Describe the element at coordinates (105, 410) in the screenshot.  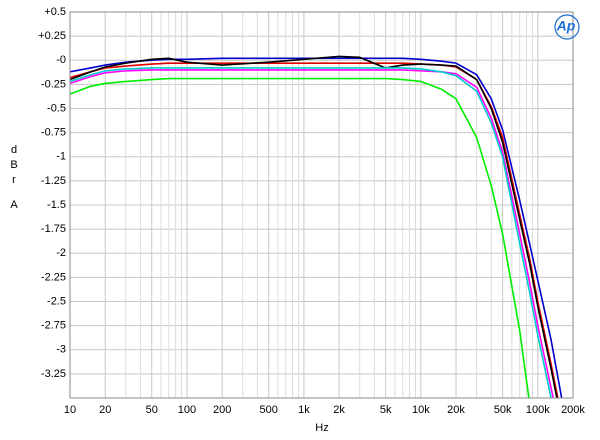
I see `x-tick-label: 20` at that location.